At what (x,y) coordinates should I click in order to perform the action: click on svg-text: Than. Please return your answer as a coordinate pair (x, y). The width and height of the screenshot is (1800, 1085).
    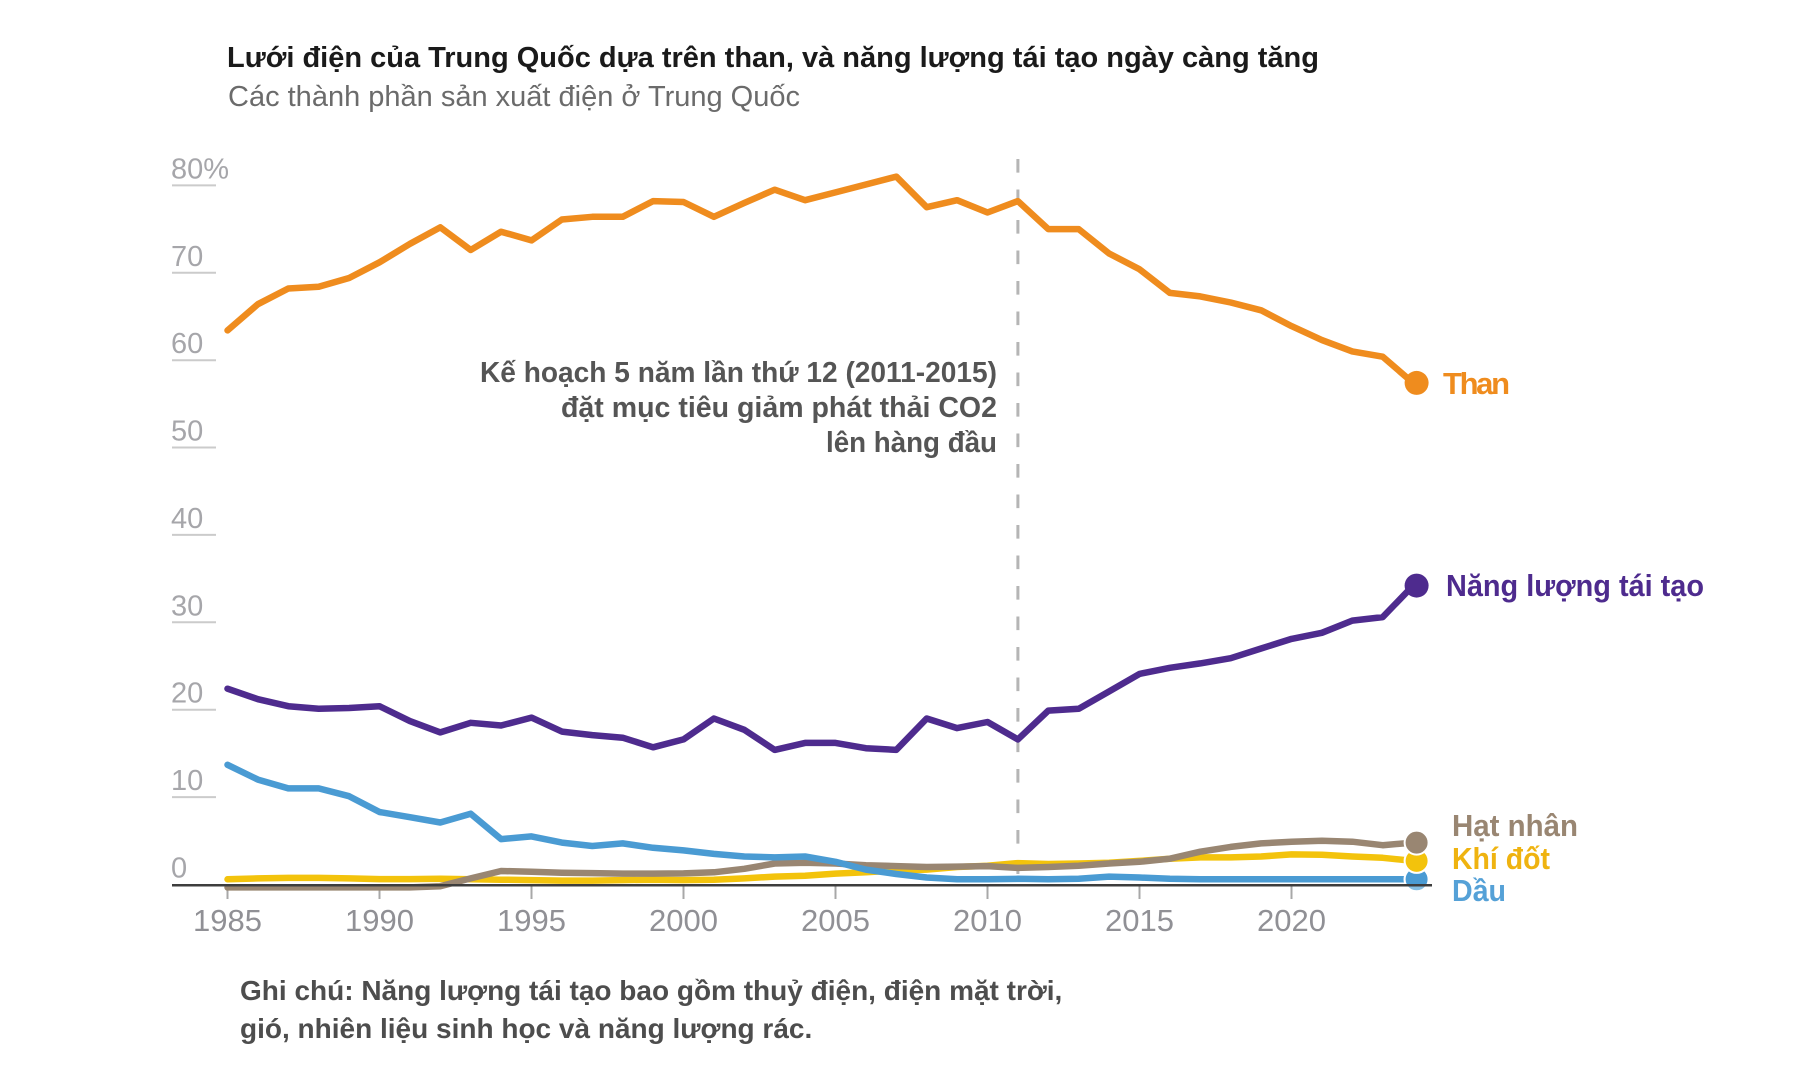
    Looking at the image, I should click on (1476, 383).